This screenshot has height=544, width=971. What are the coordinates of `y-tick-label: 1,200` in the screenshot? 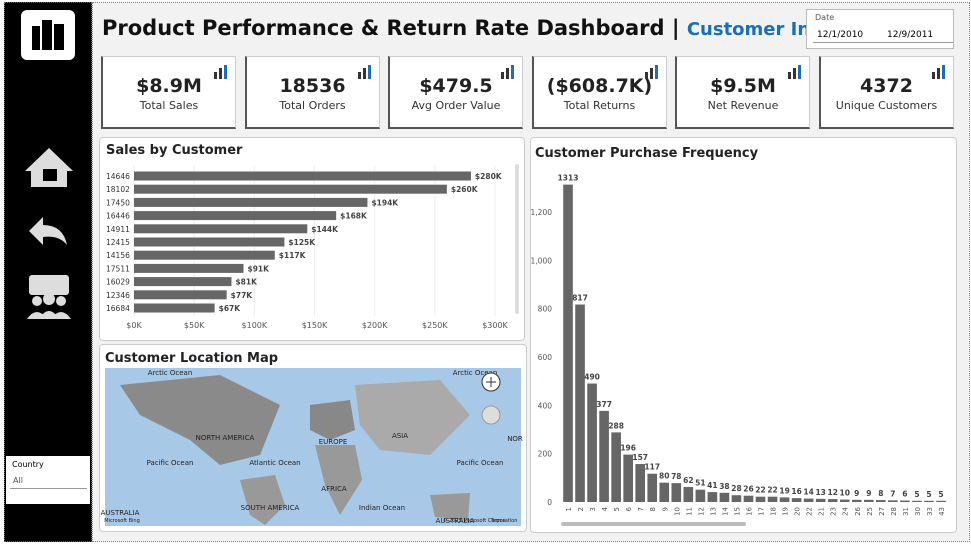 It's located at (541, 212).